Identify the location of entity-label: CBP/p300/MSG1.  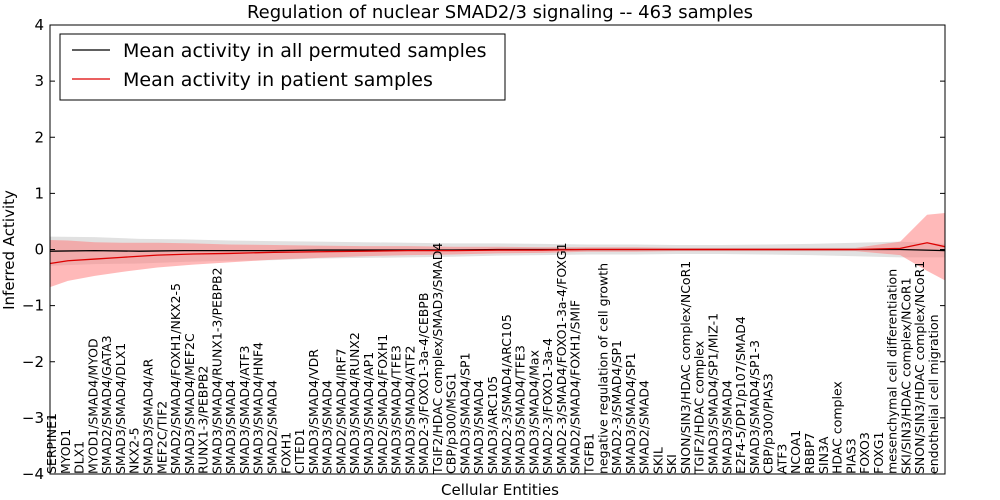
(451, 423).